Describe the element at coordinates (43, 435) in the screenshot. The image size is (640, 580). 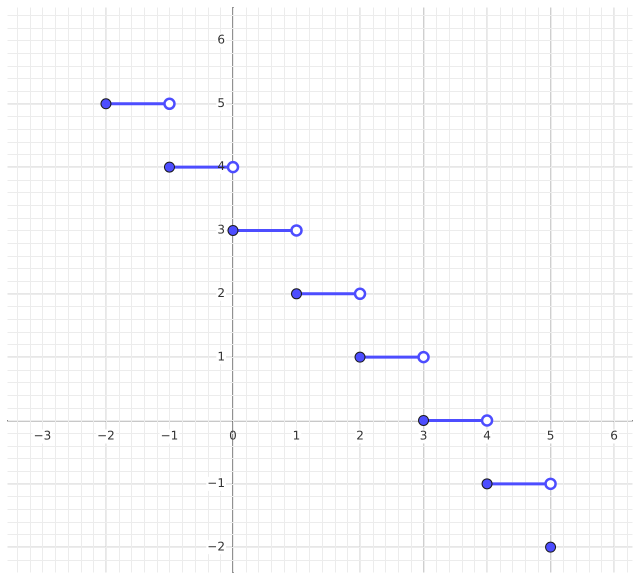
I see `x-tick-label: −3` at that location.